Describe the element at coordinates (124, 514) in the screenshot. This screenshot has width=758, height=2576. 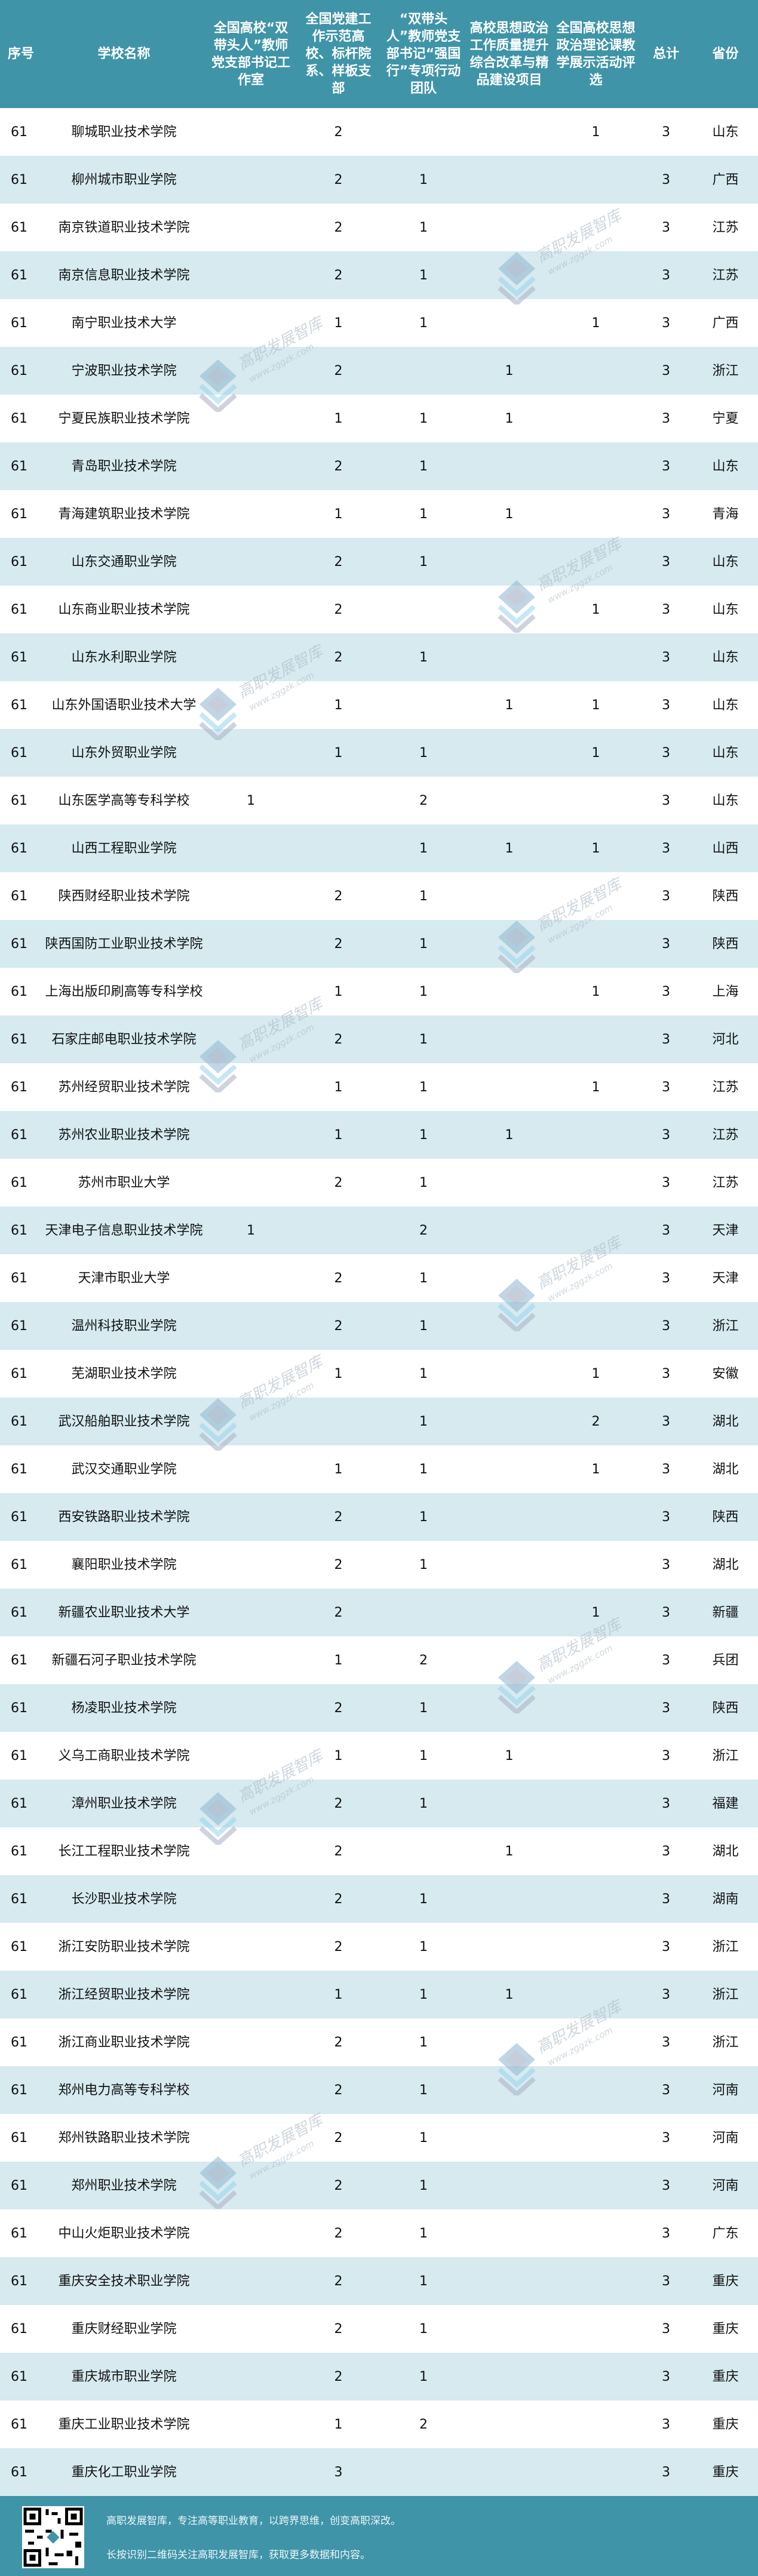
I see `cell-school-name: 青海建筑职业技术学院` at that location.